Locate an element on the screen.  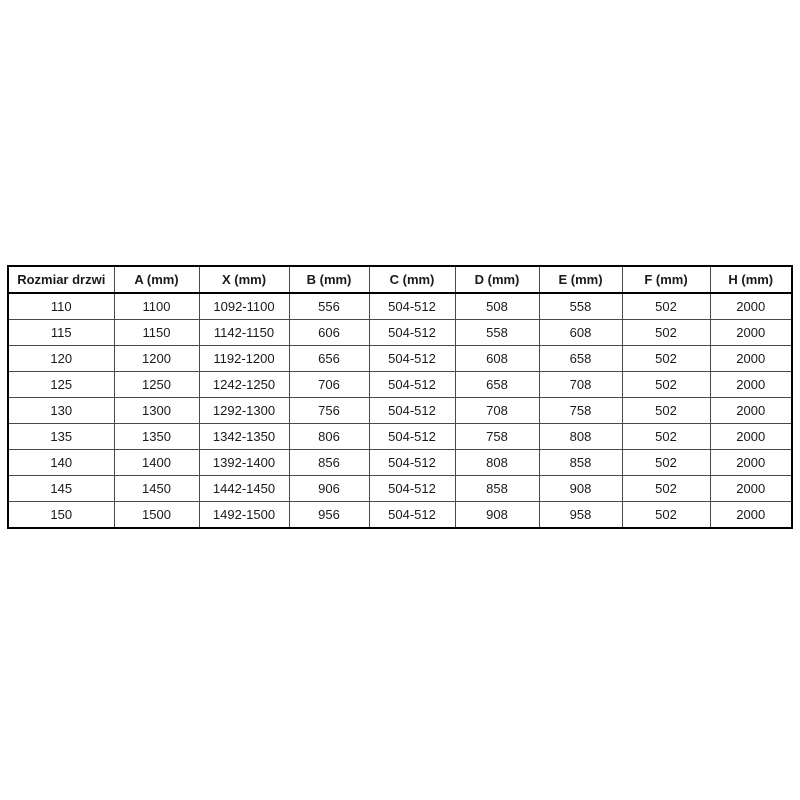
table-cell: 150 is located at coordinates (61, 515).